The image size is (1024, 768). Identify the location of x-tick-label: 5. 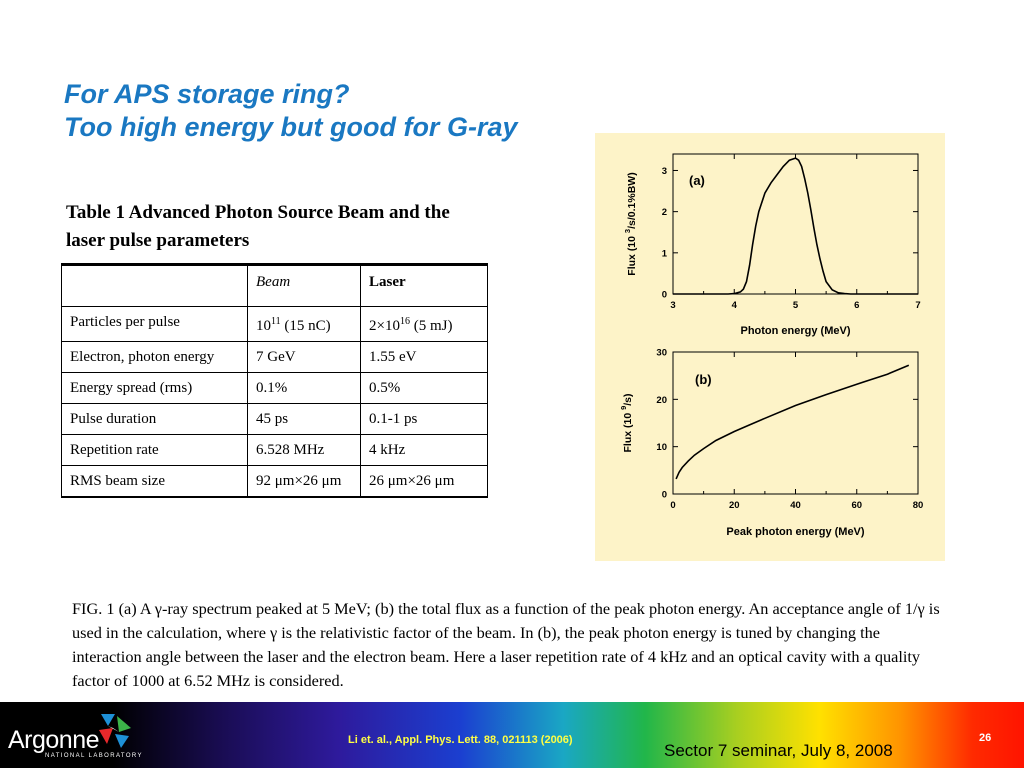
(796, 305).